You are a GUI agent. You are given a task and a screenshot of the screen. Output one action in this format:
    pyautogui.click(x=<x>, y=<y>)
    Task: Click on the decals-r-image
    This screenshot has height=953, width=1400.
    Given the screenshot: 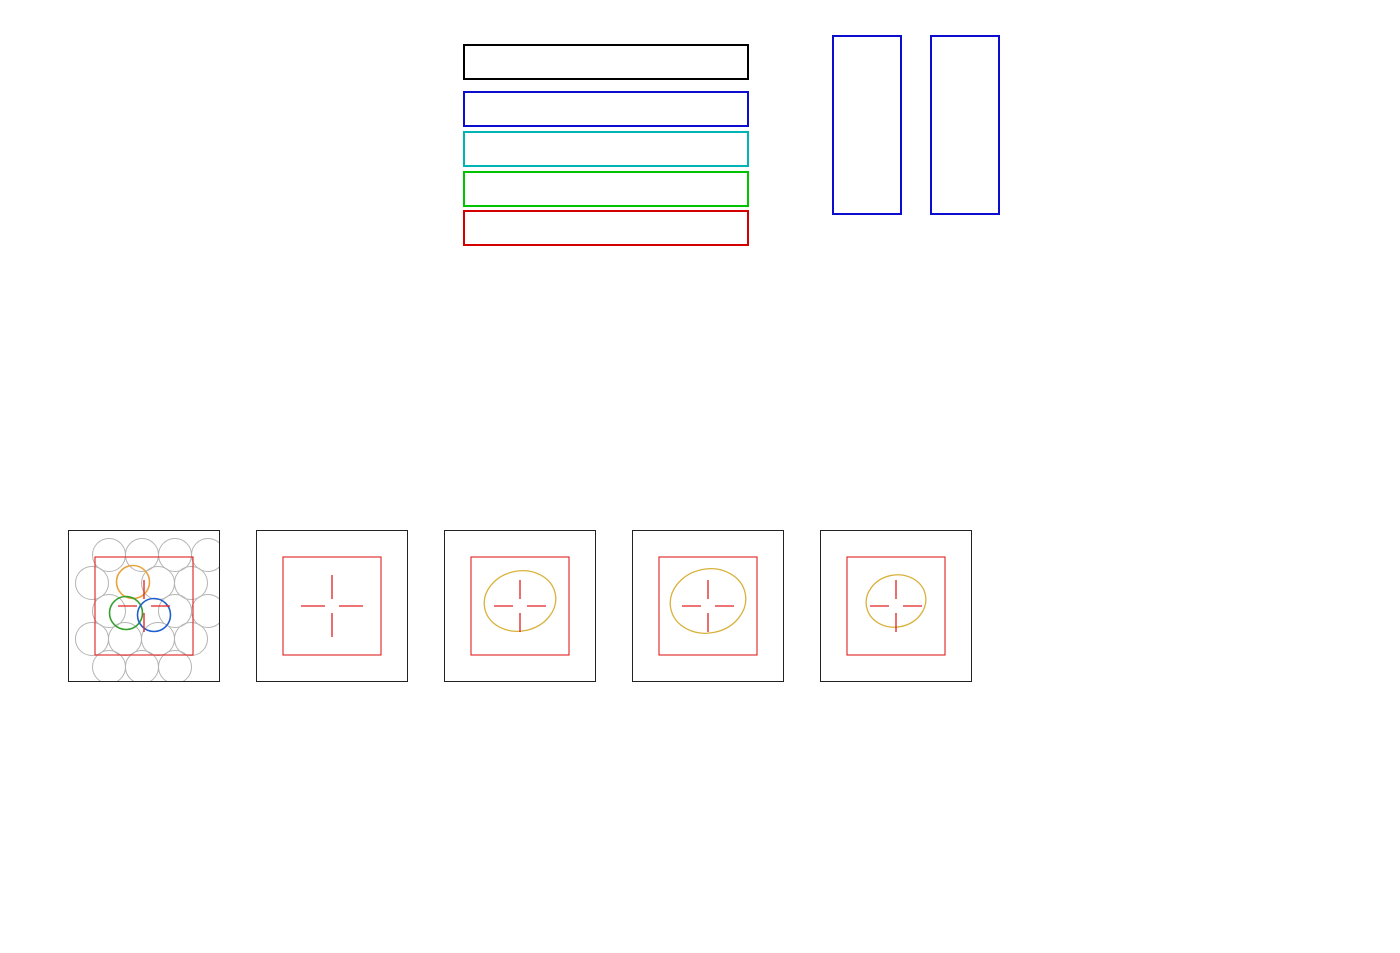 What is the action you would take?
    pyautogui.click(x=708, y=606)
    